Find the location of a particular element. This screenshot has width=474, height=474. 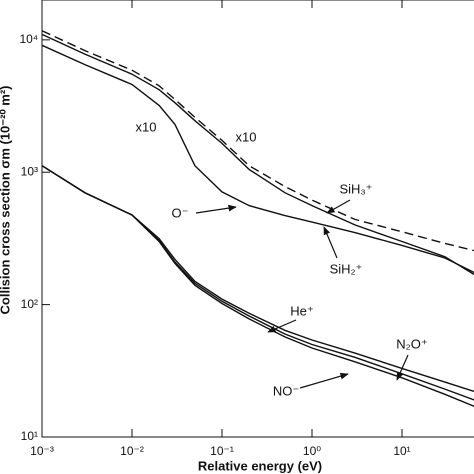

y-tick-label: 10³ is located at coordinates (29, 171).